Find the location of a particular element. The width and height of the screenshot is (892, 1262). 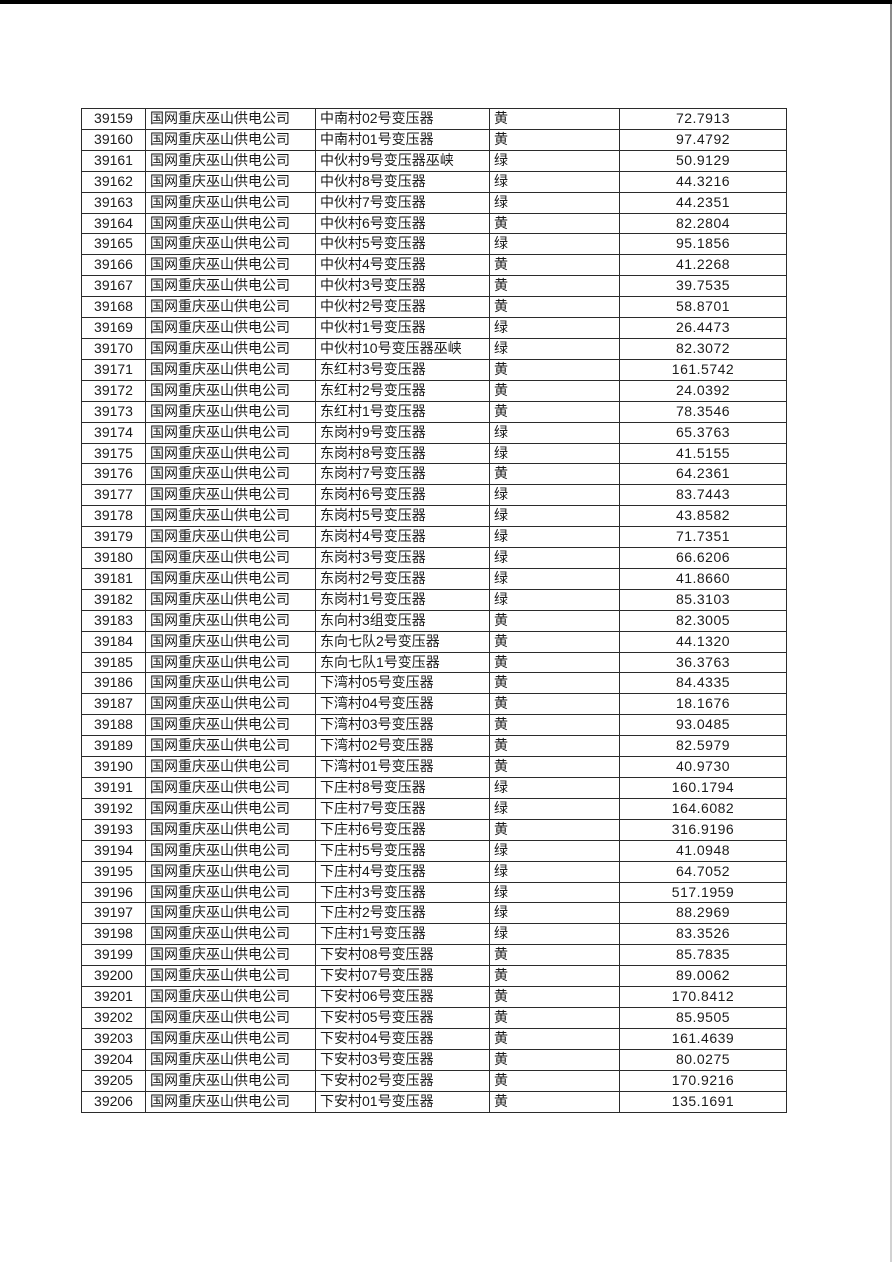

cell-value: 85.7835 is located at coordinates (703, 955).